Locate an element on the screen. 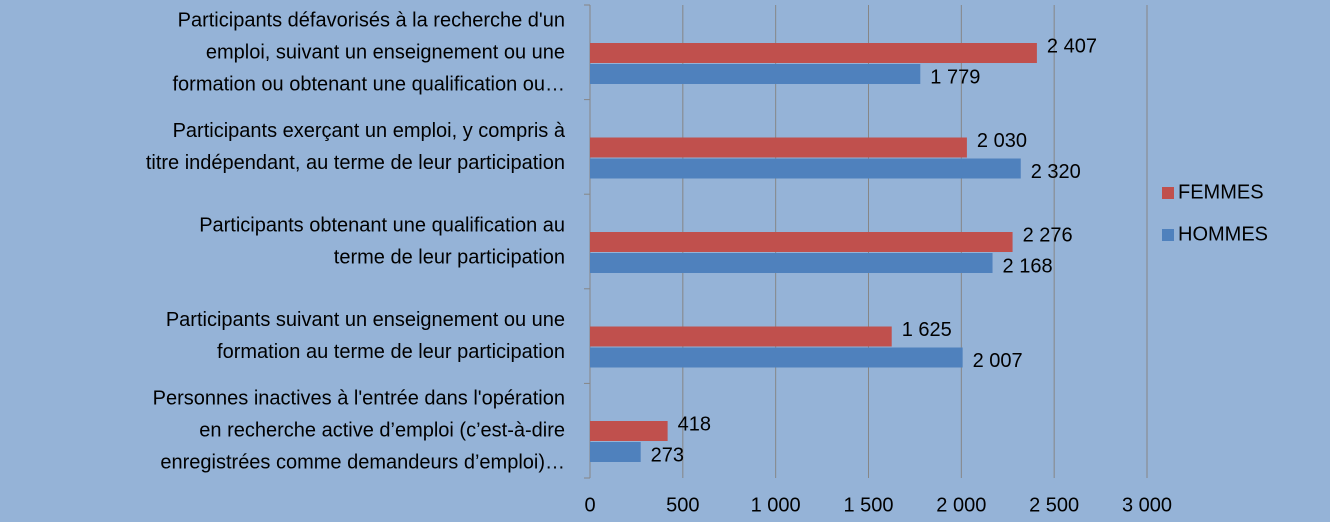  value-label: 418 is located at coordinates (694, 424).